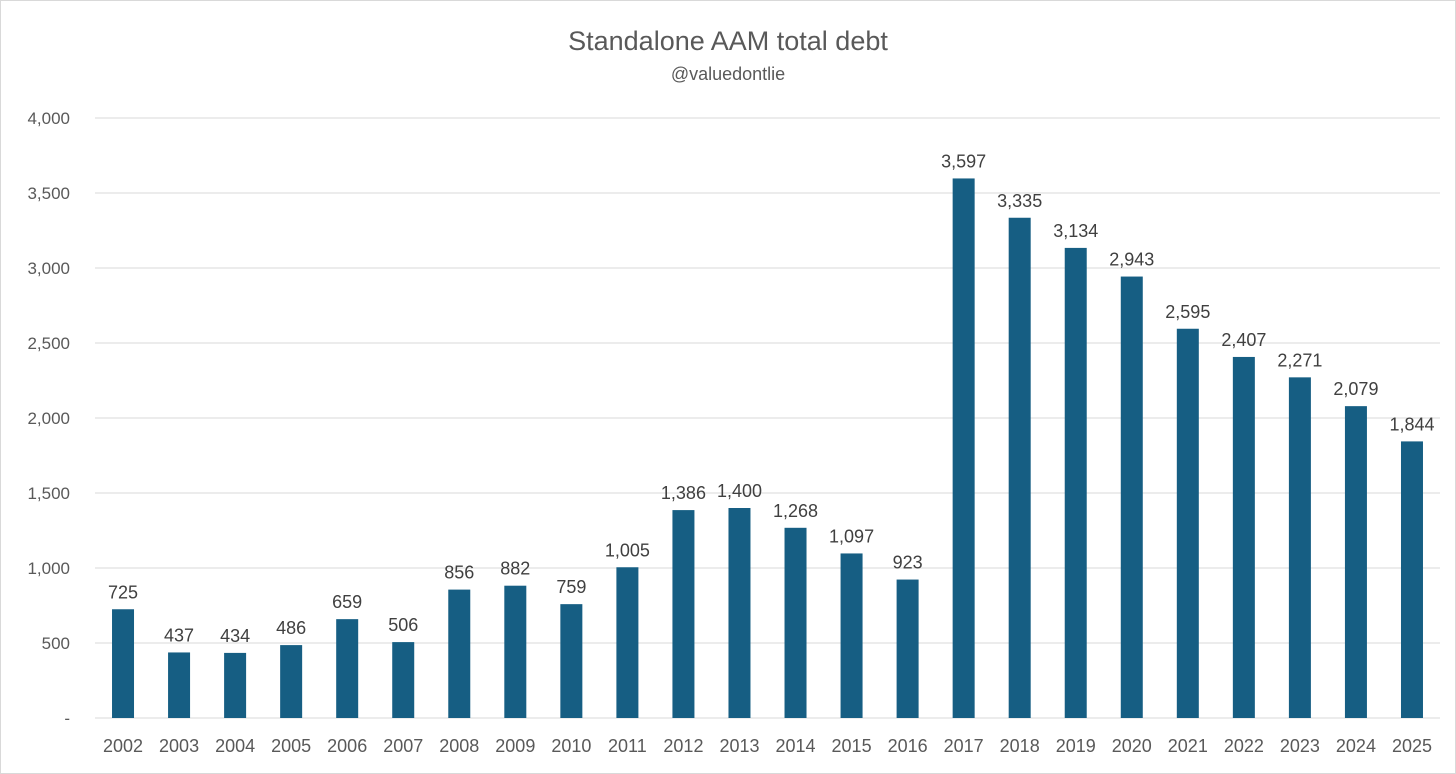  I want to click on x-tick-label: 2006, so click(347, 746).